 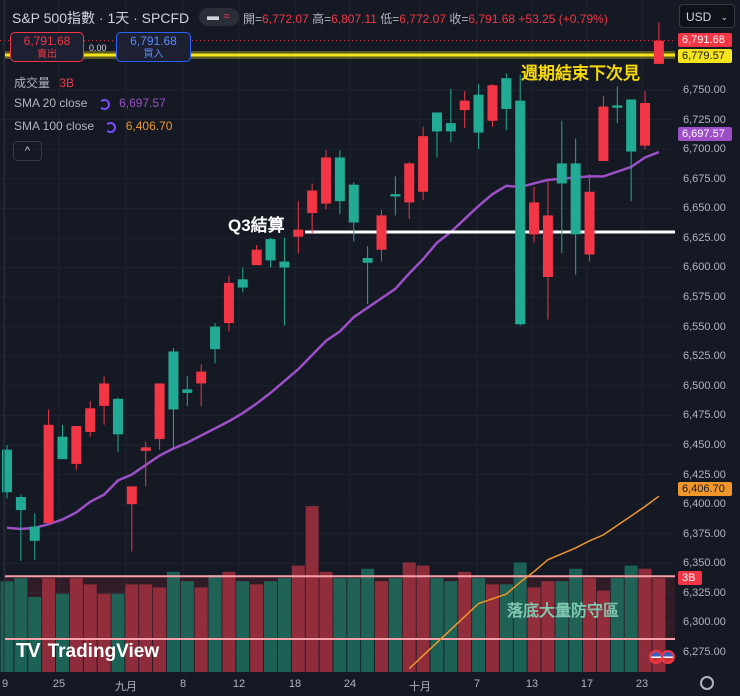 What do you see at coordinates (350, 684) in the screenshot?
I see `date-tick-label: 24` at bounding box center [350, 684].